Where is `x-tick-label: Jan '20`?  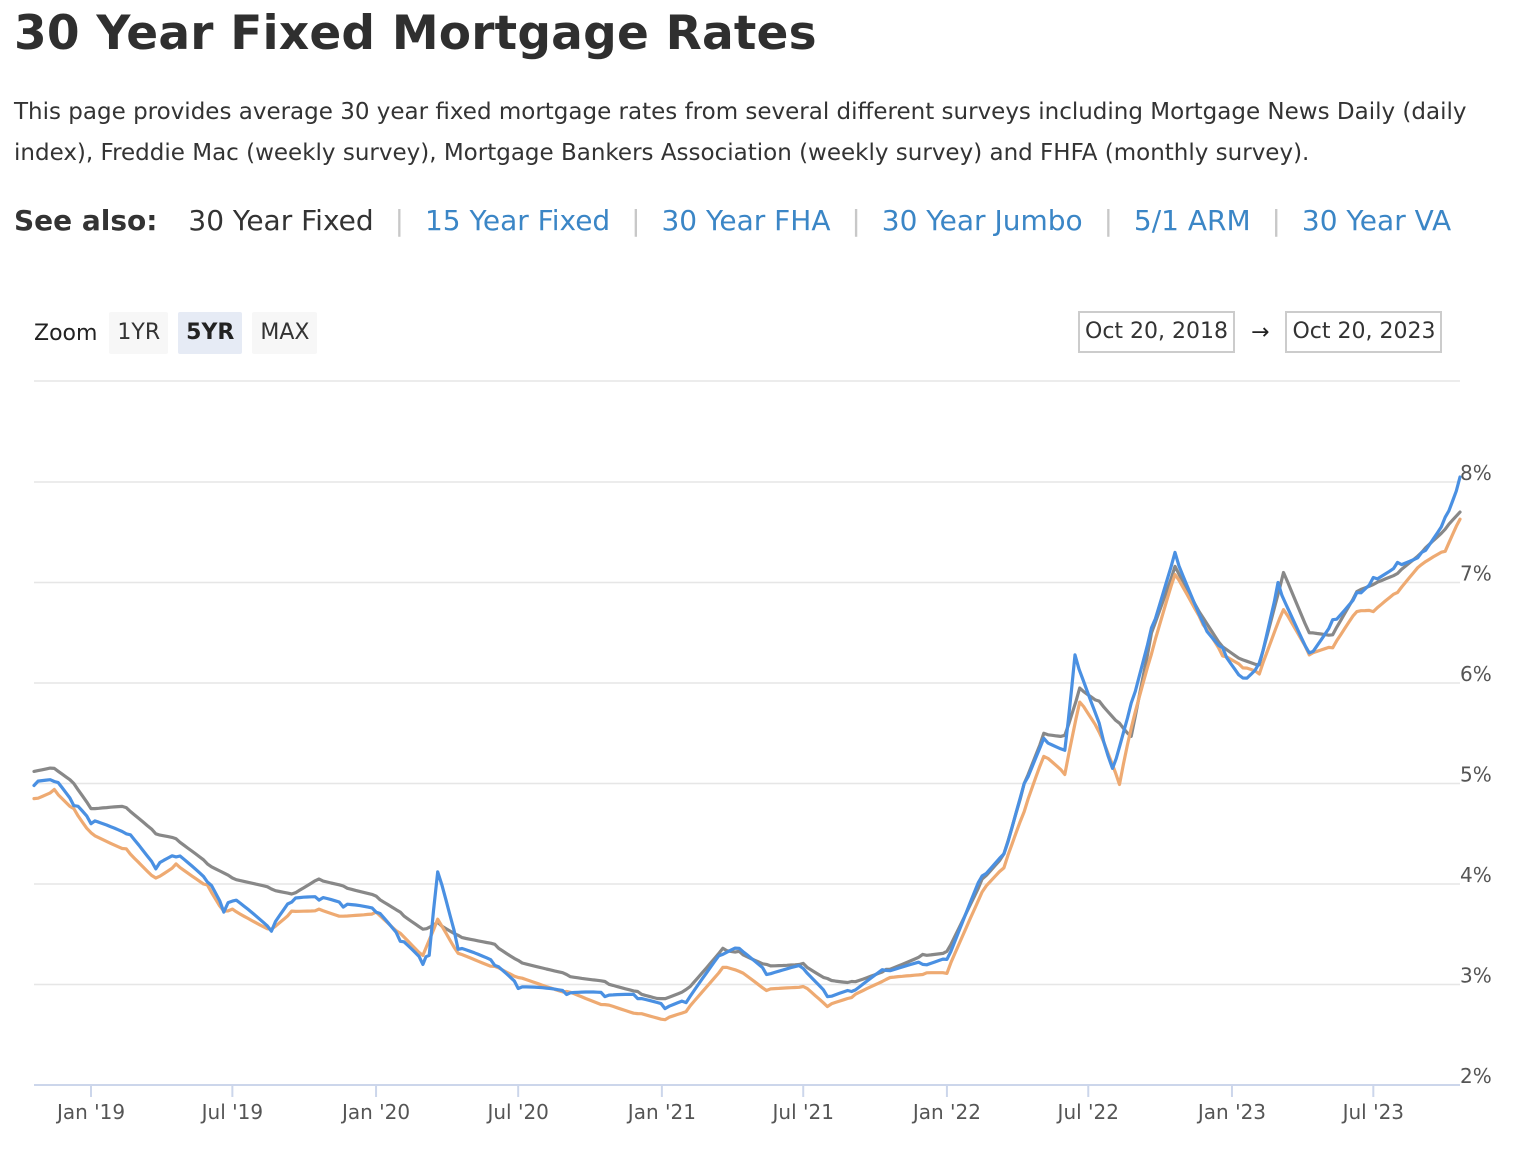
x-tick-label: Jan '20 is located at coordinates (375, 1112).